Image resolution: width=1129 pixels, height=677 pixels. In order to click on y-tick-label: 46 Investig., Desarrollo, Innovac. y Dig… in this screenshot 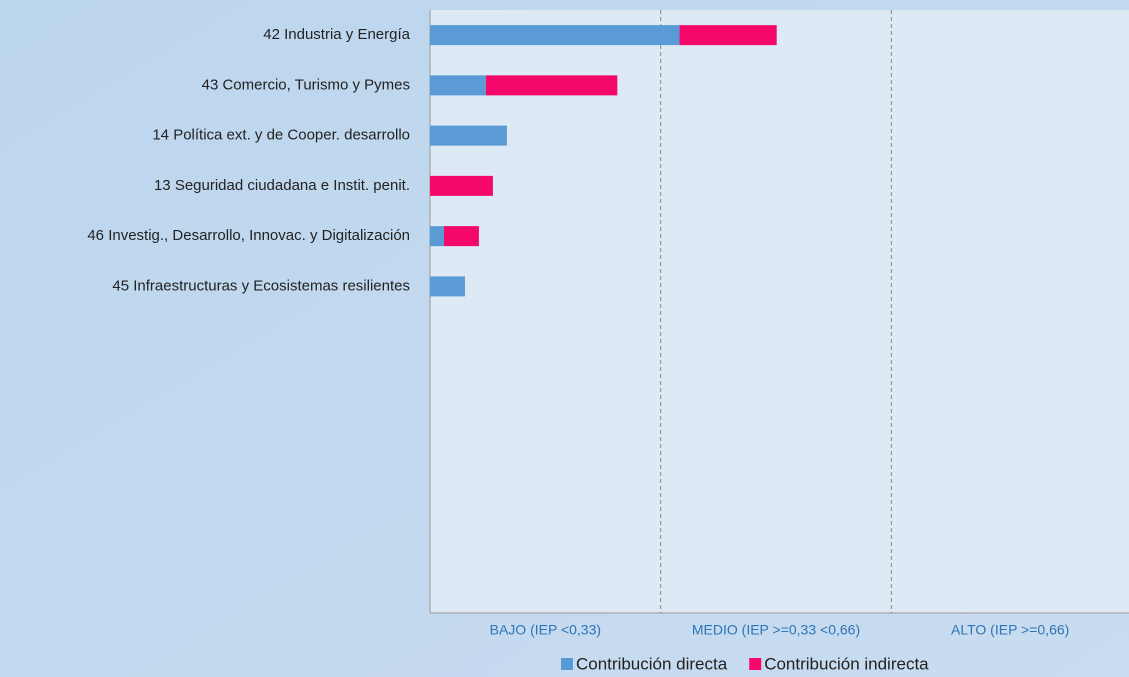, I will do `click(248, 235)`.